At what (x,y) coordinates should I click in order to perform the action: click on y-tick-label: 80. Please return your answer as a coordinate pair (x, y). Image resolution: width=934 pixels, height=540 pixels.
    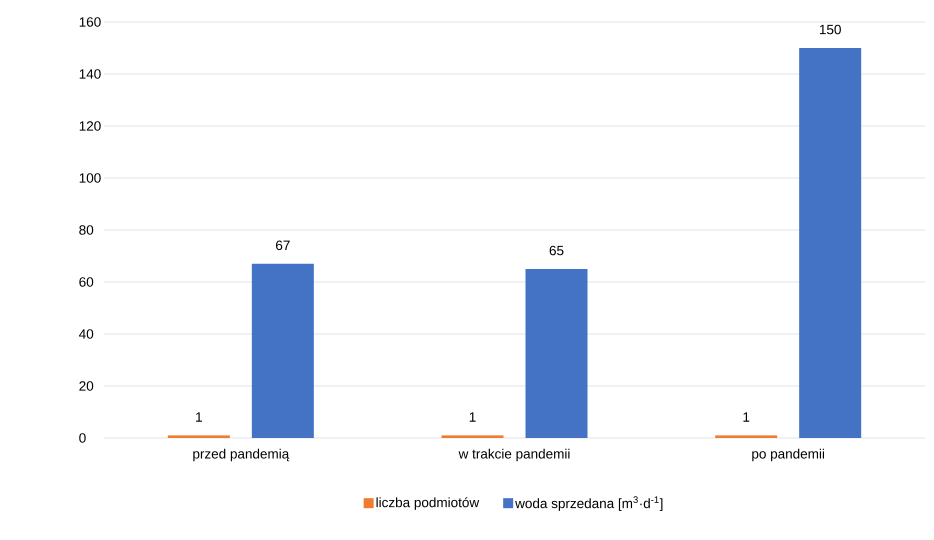
    Looking at the image, I should click on (86, 230).